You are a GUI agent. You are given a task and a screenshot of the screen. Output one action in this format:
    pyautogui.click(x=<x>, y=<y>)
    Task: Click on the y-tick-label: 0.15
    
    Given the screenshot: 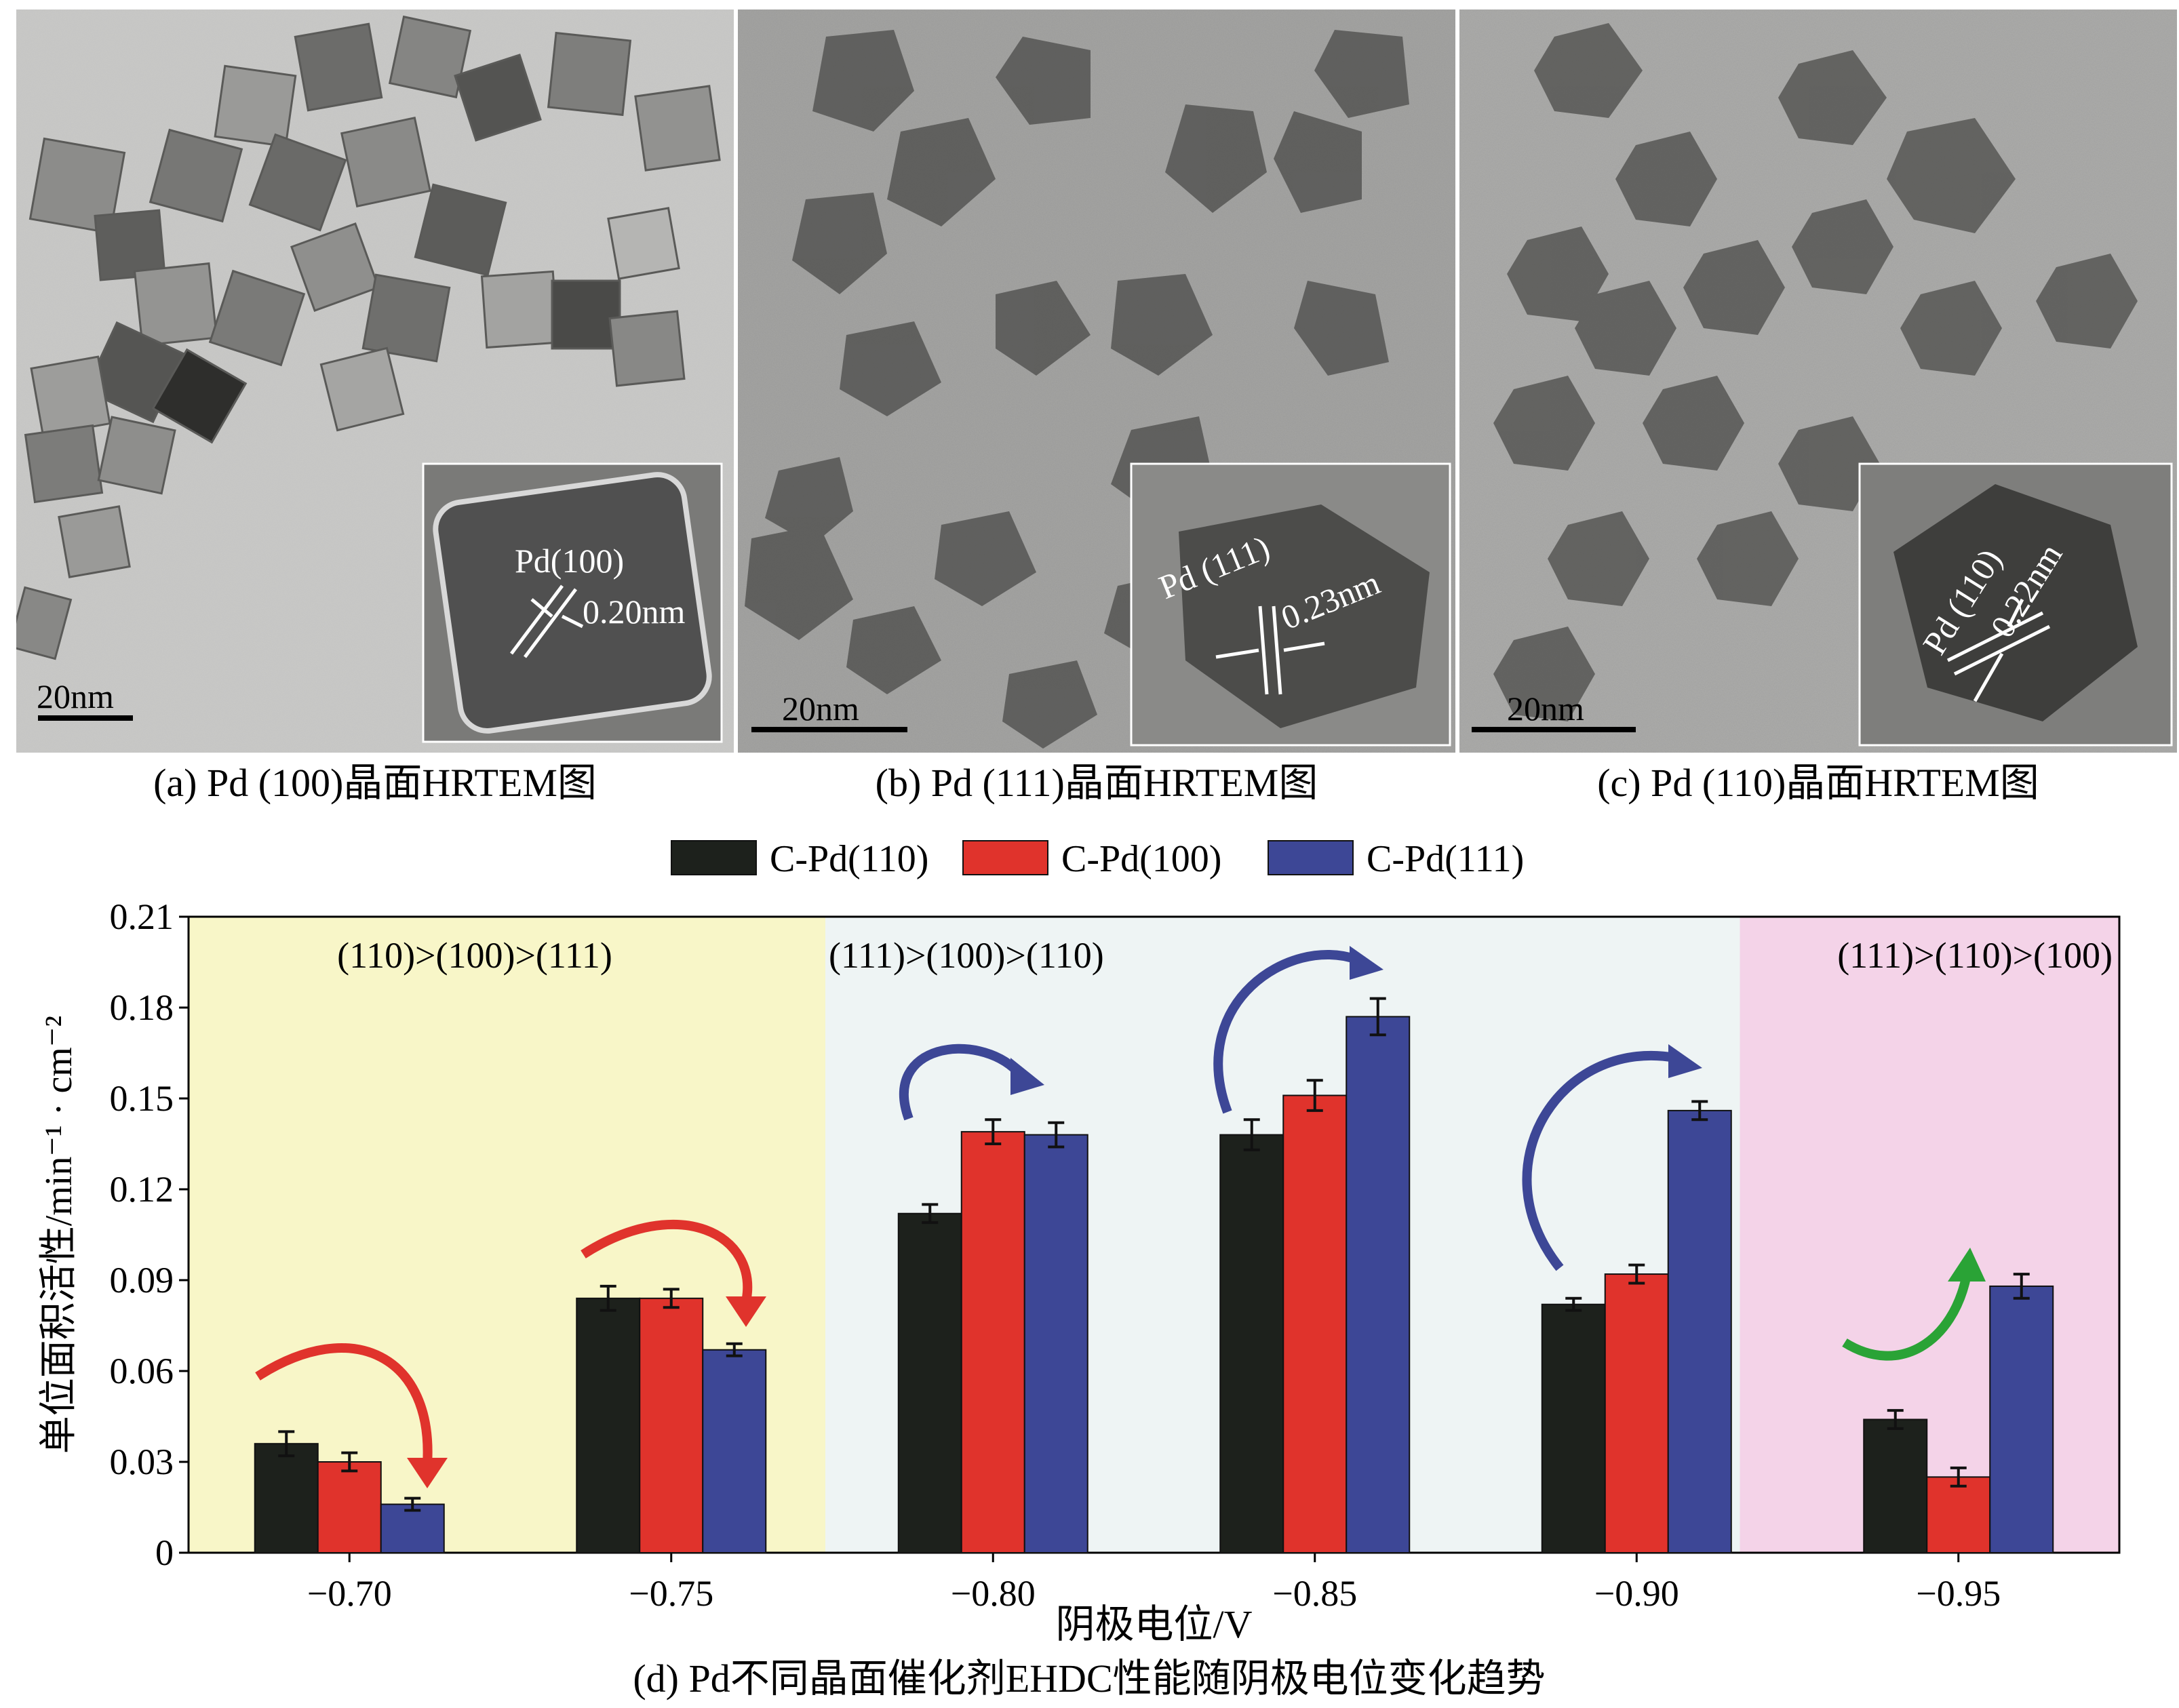 What is the action you would take?
    pyautogui.click(x=142, y=1098)
    